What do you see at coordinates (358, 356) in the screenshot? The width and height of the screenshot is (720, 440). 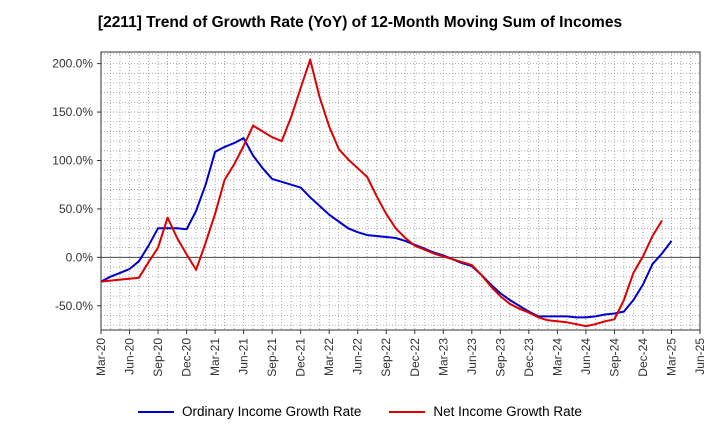 I see `x-tick-label: Jun-22` at bounding box center [358, 356].